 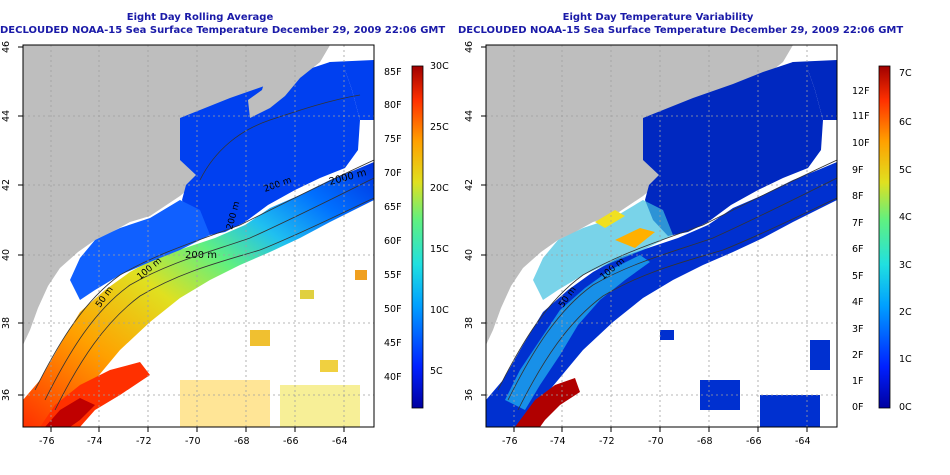 I want to click on right-cbar-c: 6C, so click(x=905, y=122).